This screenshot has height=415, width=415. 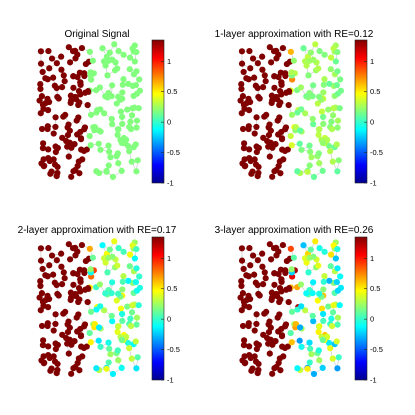 I want to click on signal-graph, so click(x=90, y=308).